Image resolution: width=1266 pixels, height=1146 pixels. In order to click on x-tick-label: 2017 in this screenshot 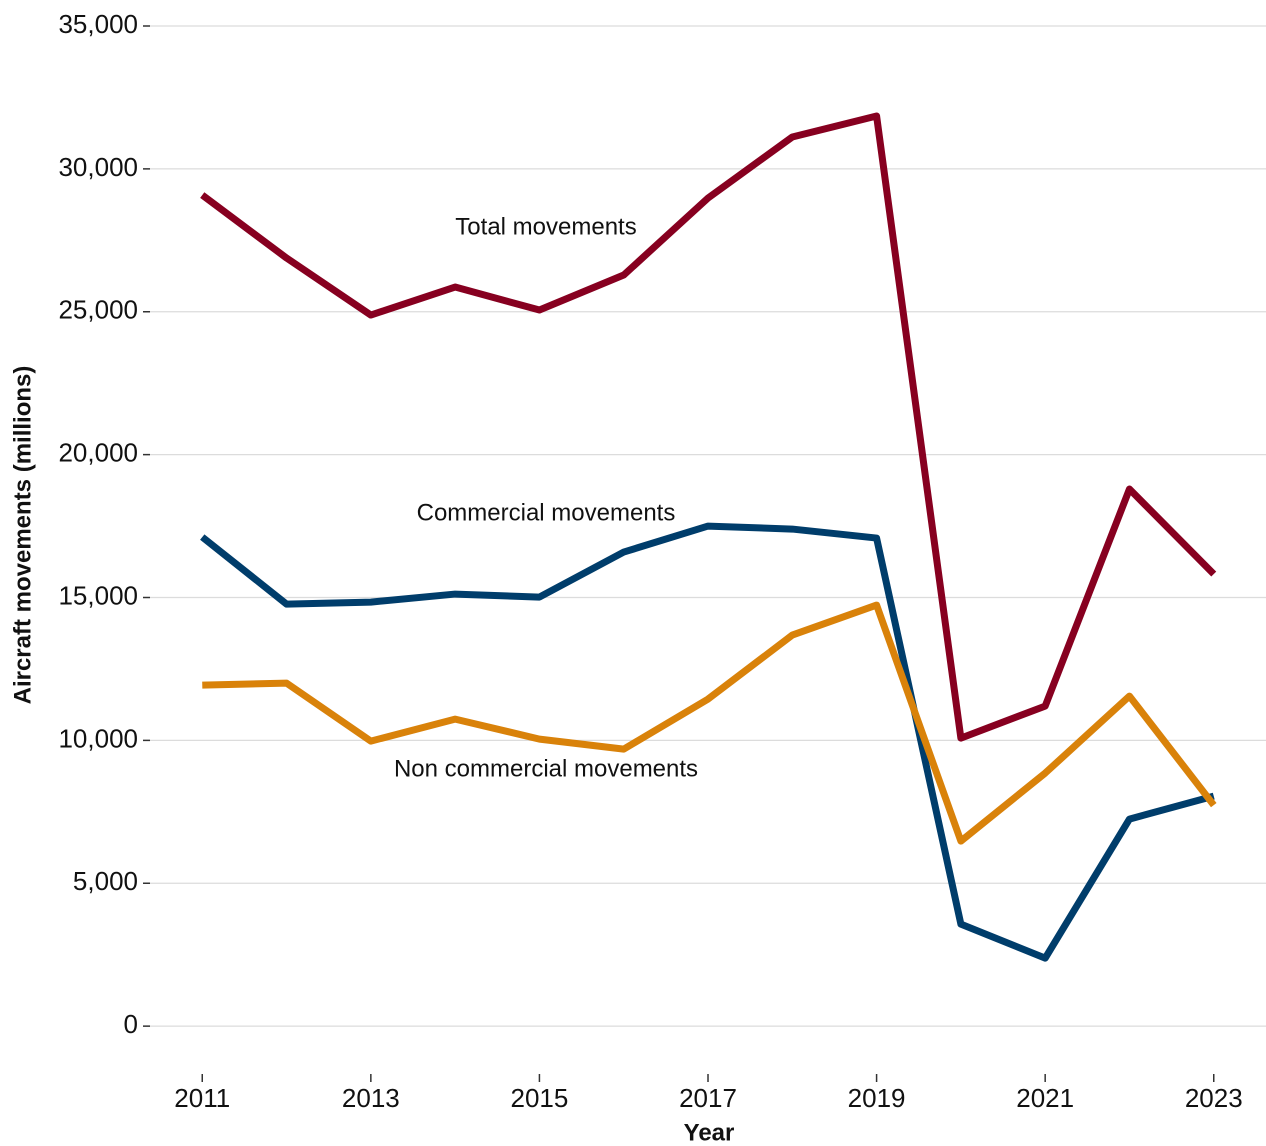, I will do `click(708, 1098)`.